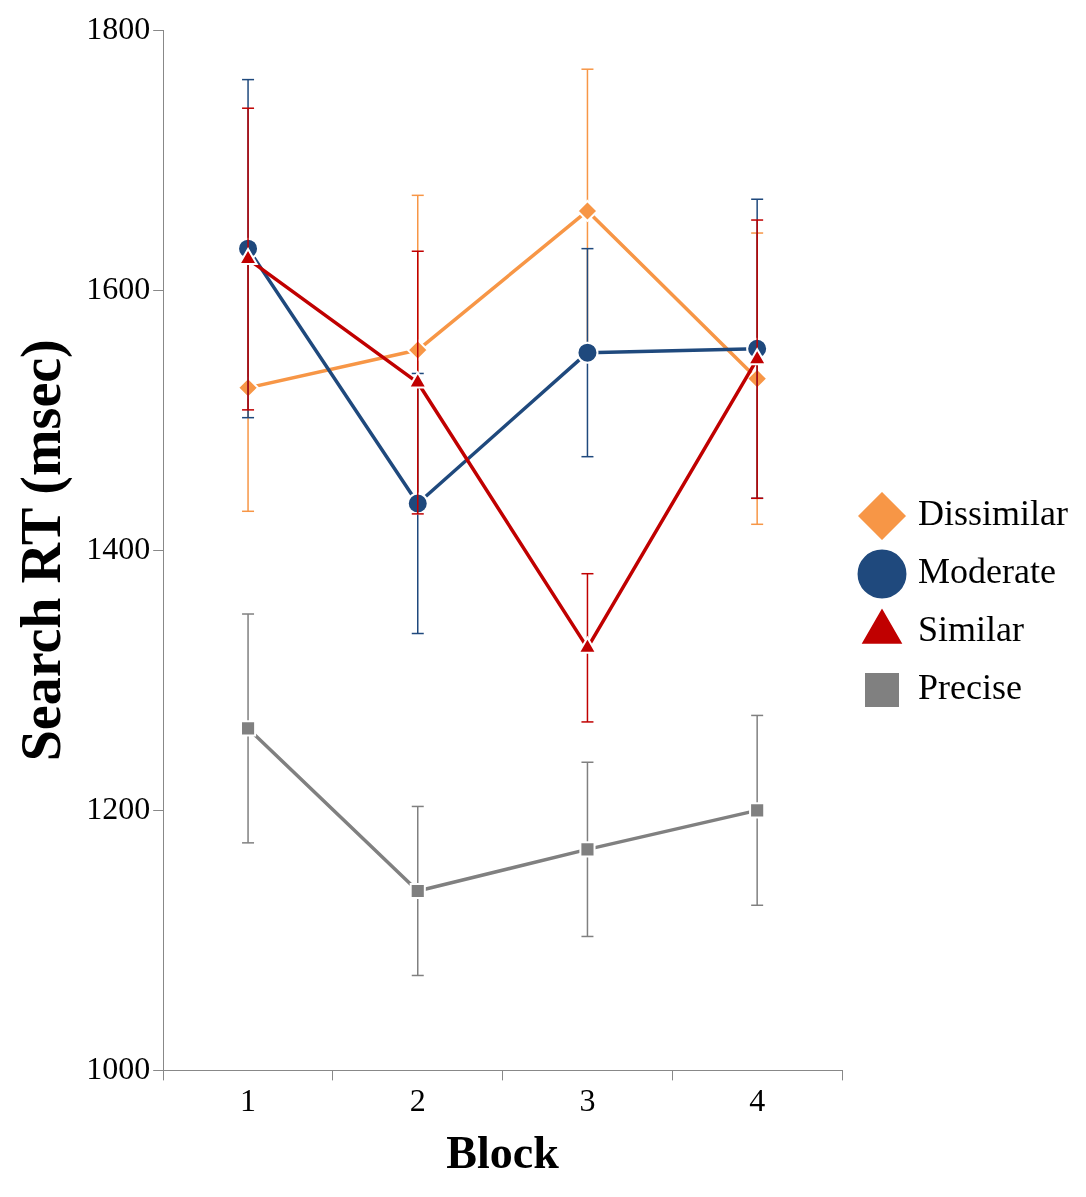 Image resolution: width=1086 pixels, height=1197 pixels. I want to click on y-tick-label: 1400, so click(118, 547).